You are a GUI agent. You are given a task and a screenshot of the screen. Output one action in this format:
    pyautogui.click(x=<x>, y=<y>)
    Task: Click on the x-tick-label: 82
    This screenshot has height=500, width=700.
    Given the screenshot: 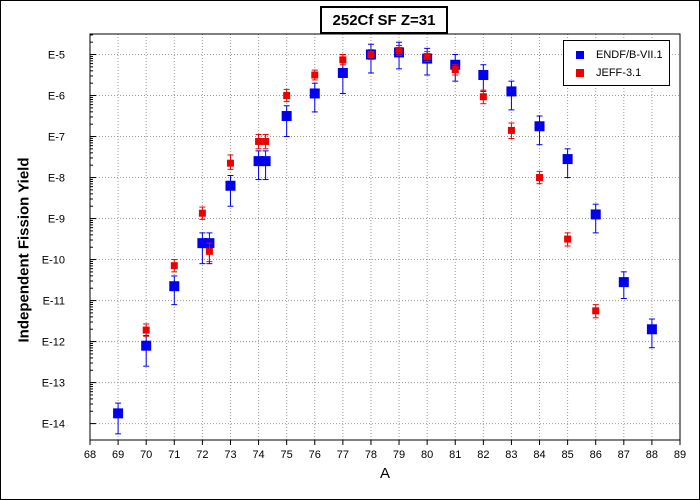 What is the action you would take?
    pyautogui.click(x=483, y=455)
    